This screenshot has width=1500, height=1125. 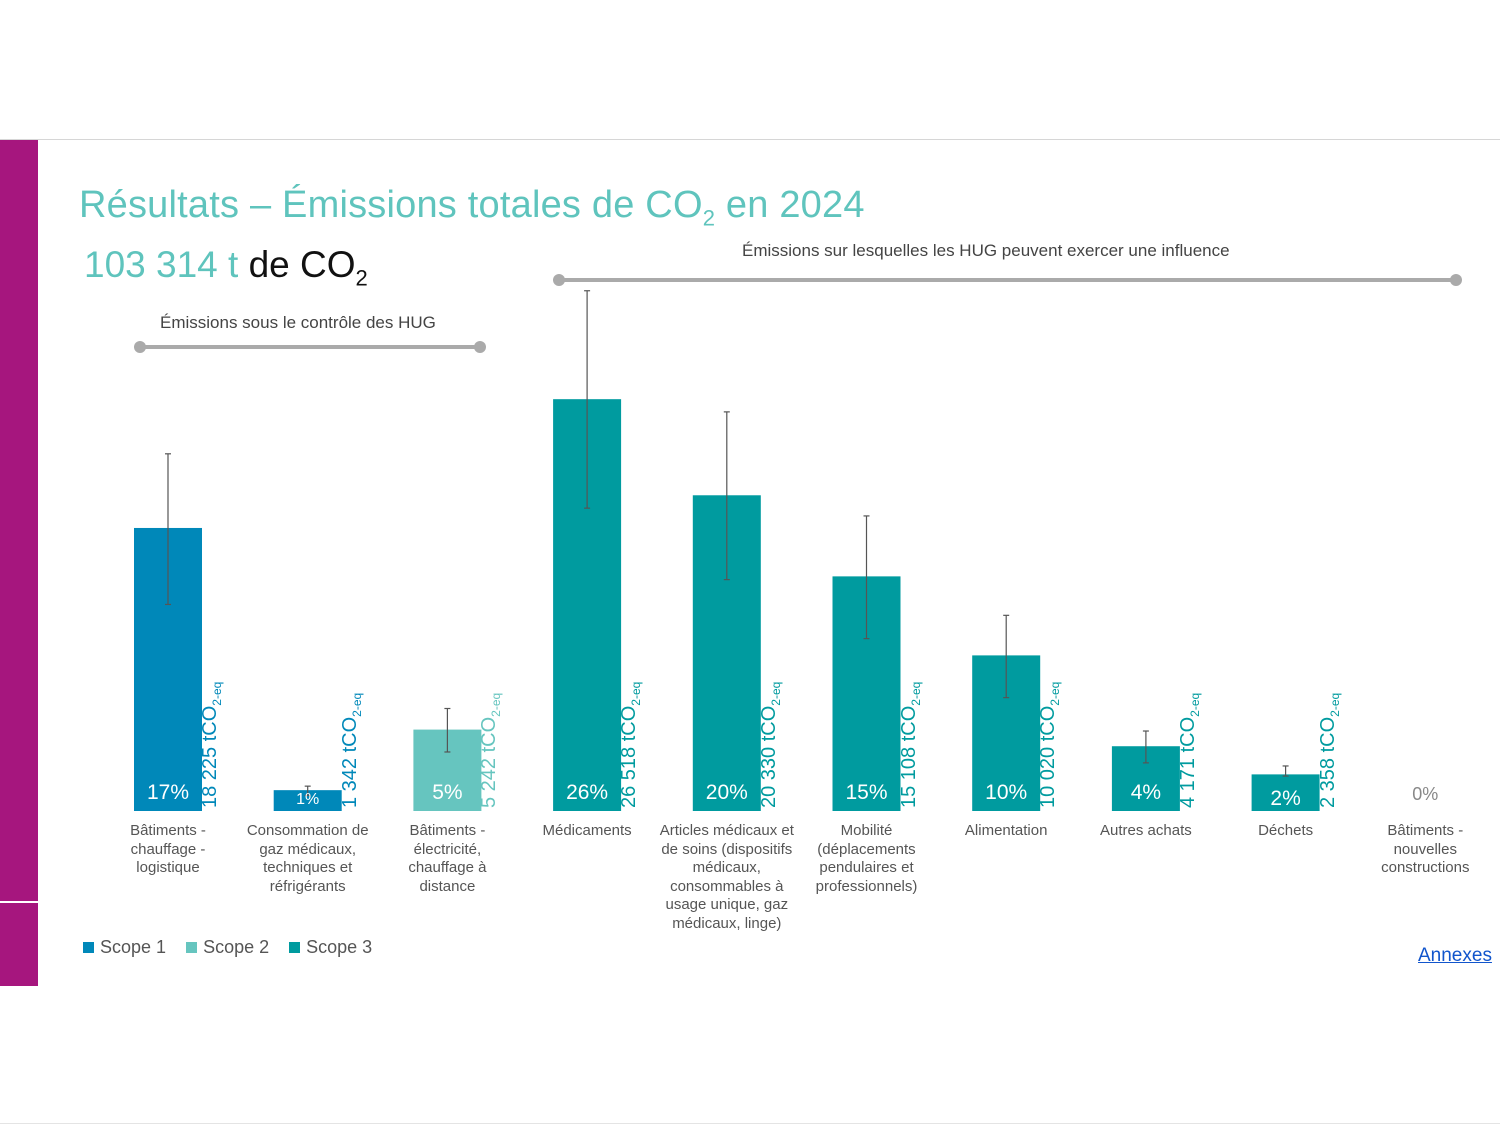 I want to click on category-label: Alimentation, so click(x=1006, y=830).